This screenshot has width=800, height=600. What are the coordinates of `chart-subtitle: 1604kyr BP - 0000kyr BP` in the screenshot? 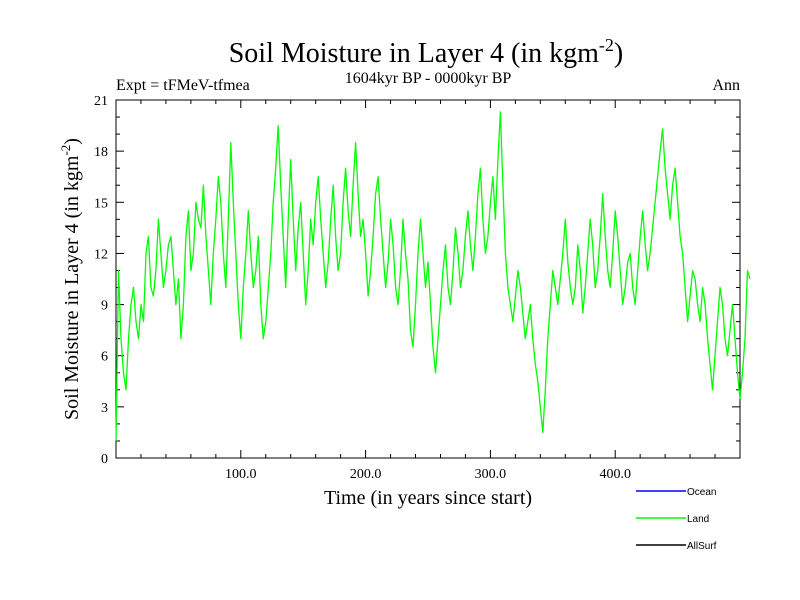 It's located at (428, 78).